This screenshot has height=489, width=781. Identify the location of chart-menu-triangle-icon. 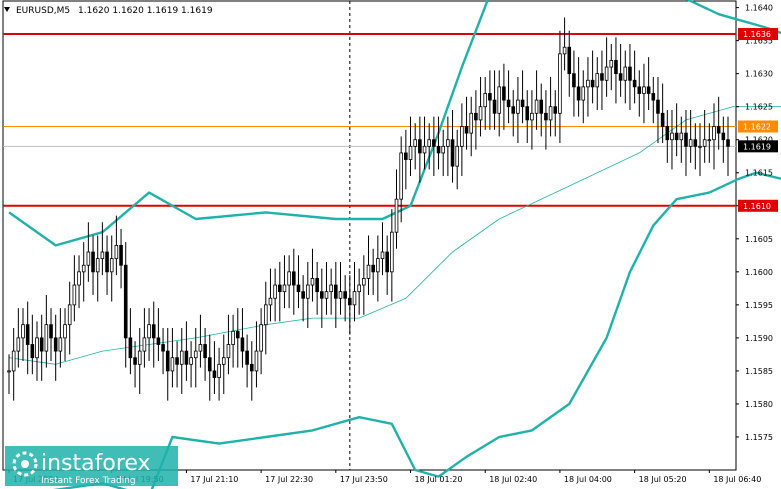
(7, 9).